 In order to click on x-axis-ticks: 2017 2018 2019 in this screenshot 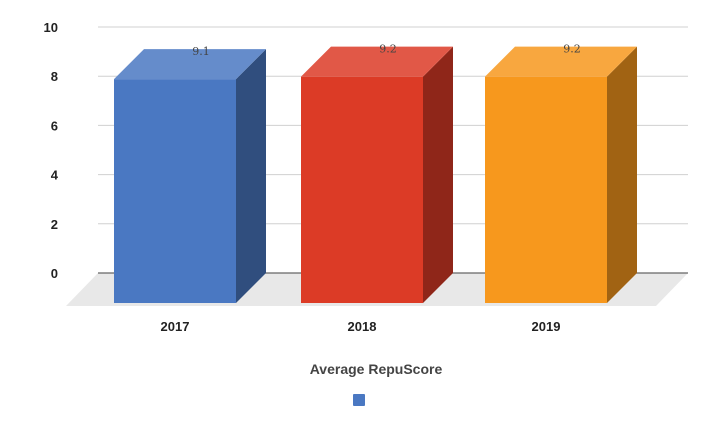, I will do `click(361, 326)`.